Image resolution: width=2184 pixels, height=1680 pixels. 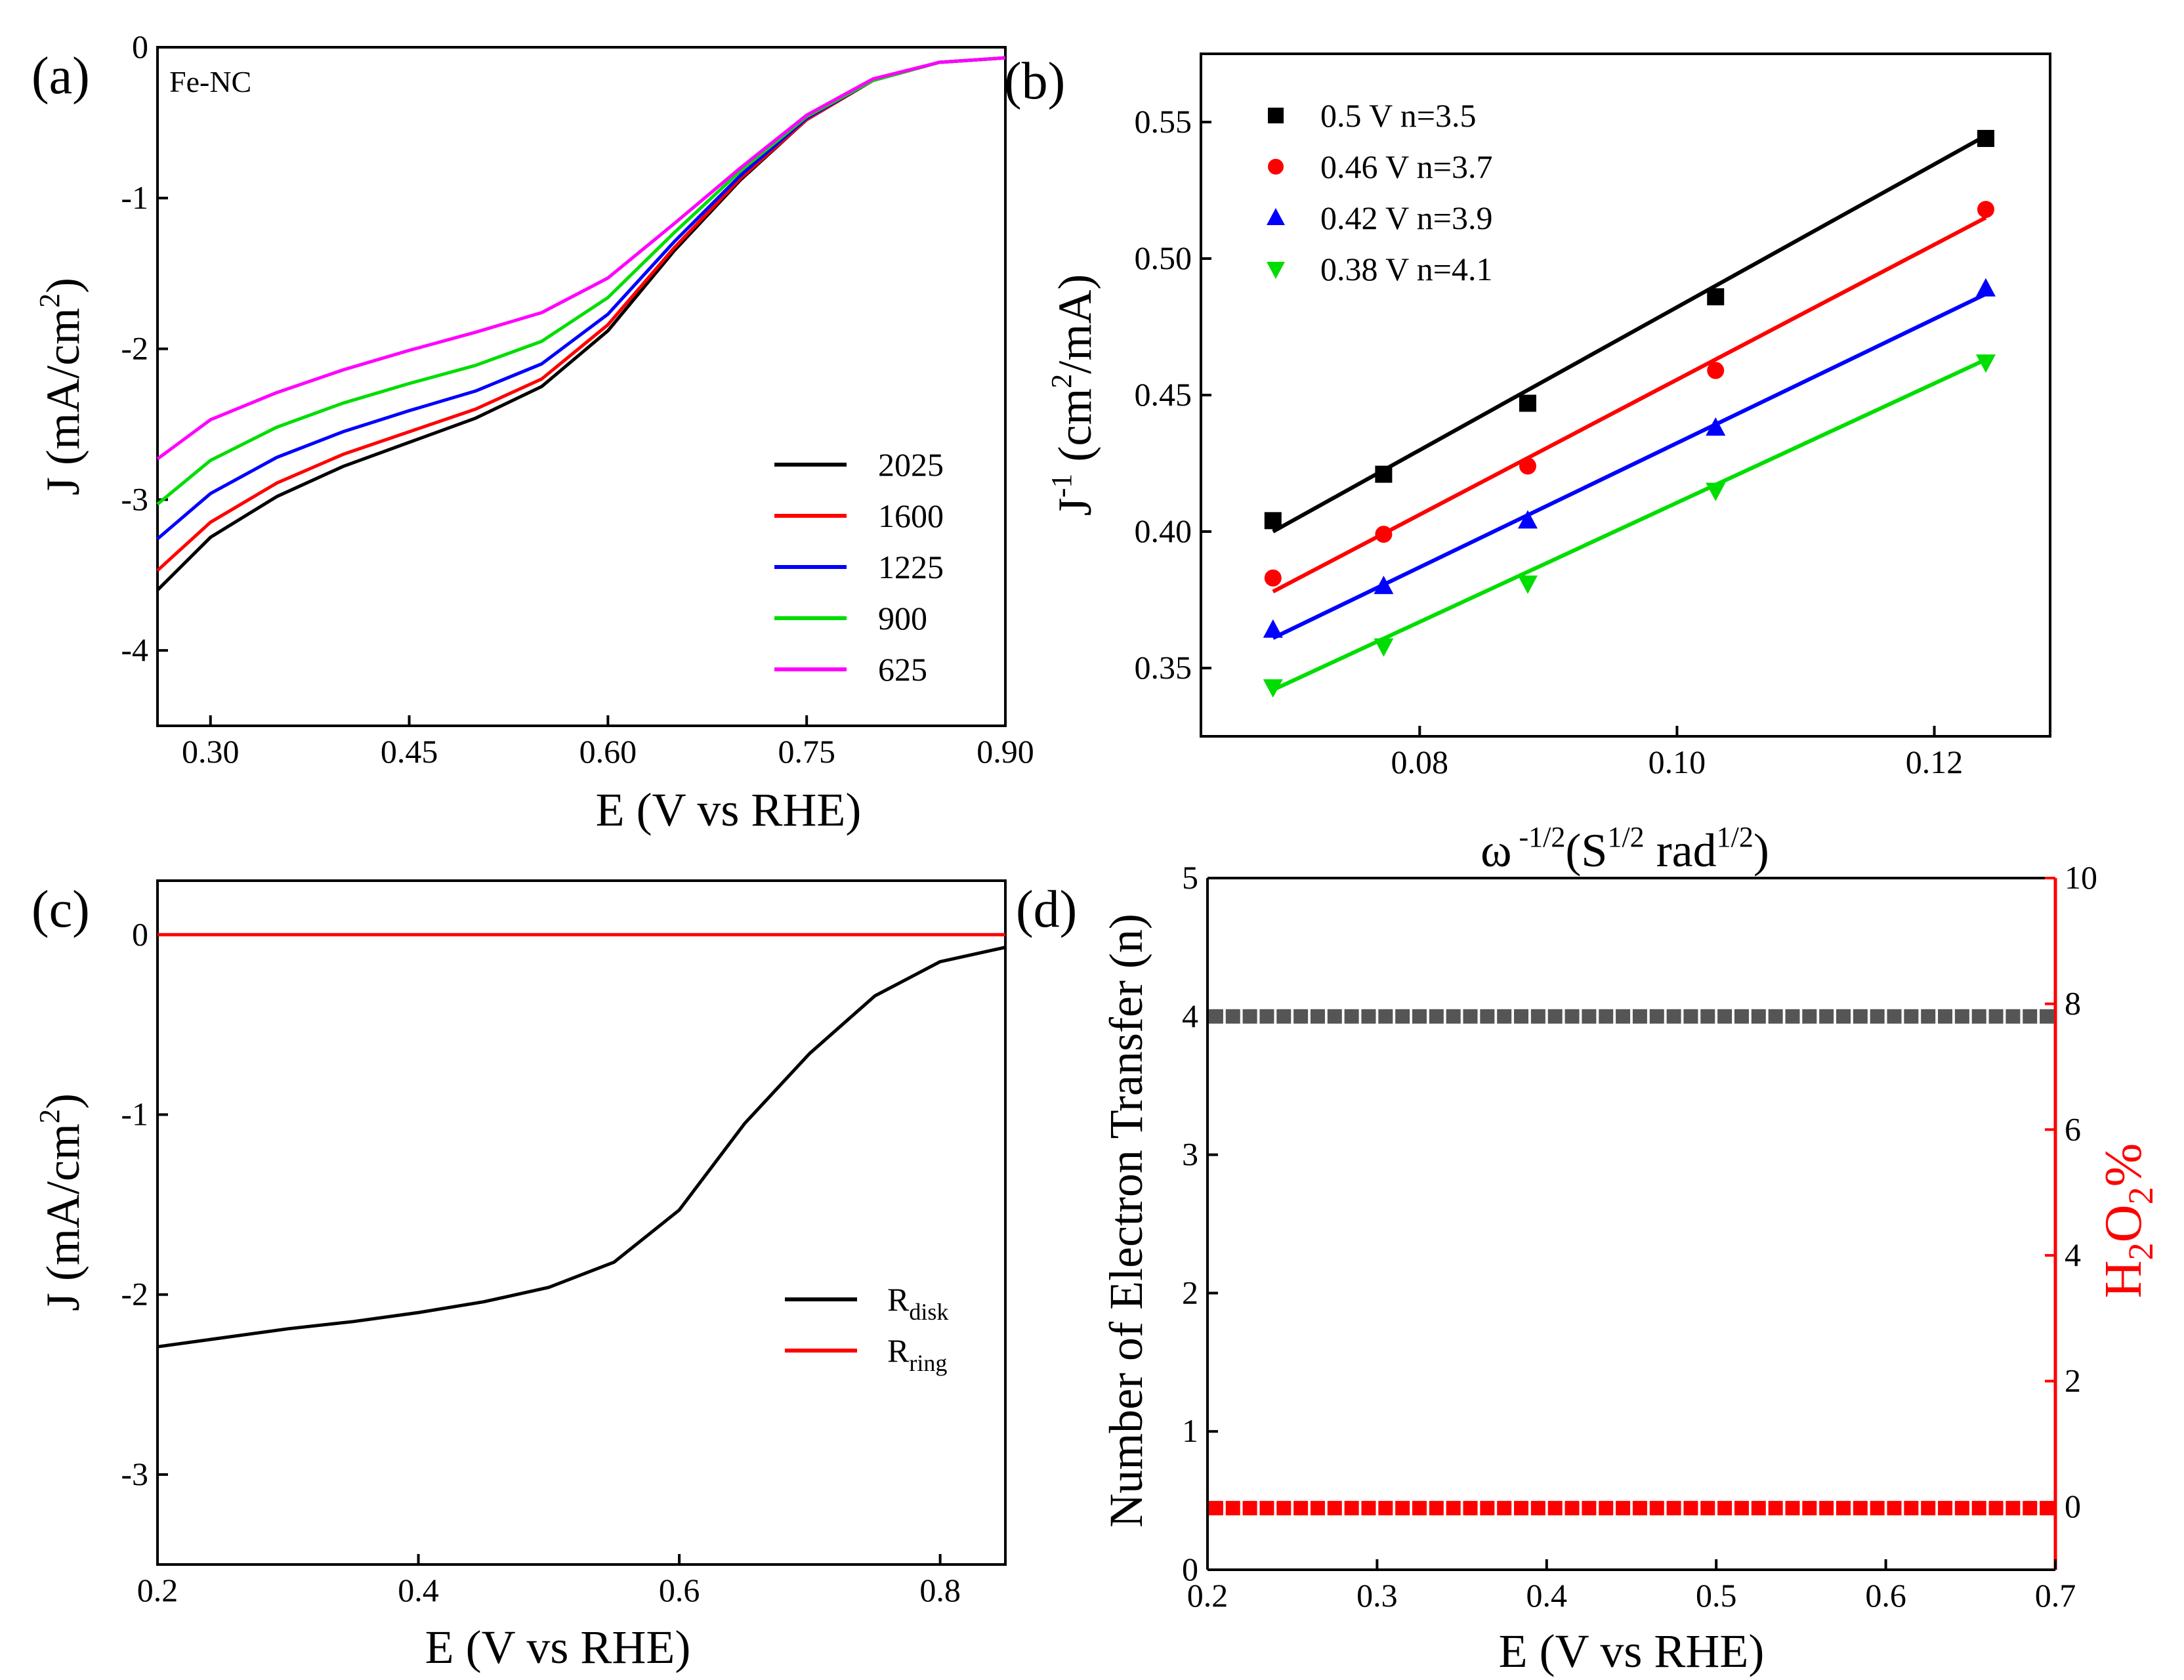 What do you see at coordinates (1539, 837) in the screenshot?
I see `x-label-sup: -1/2` at bounding box center [1539, 837].